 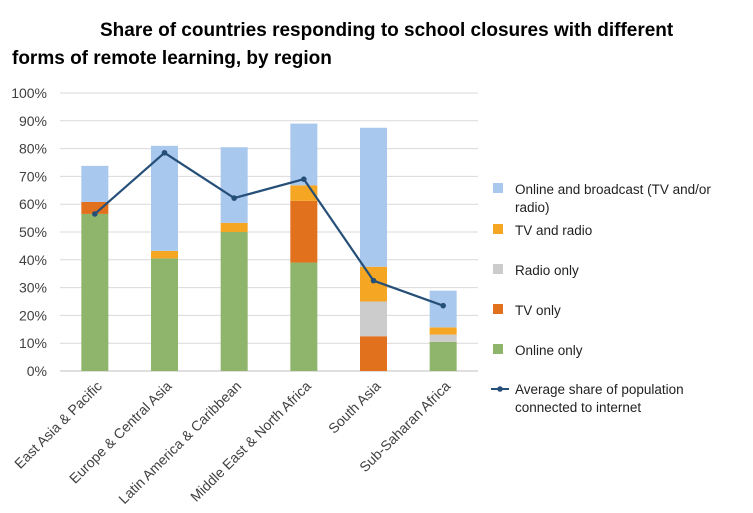 I want to click on legend-label-tv-only: TV only, so click(x=538, y=310).